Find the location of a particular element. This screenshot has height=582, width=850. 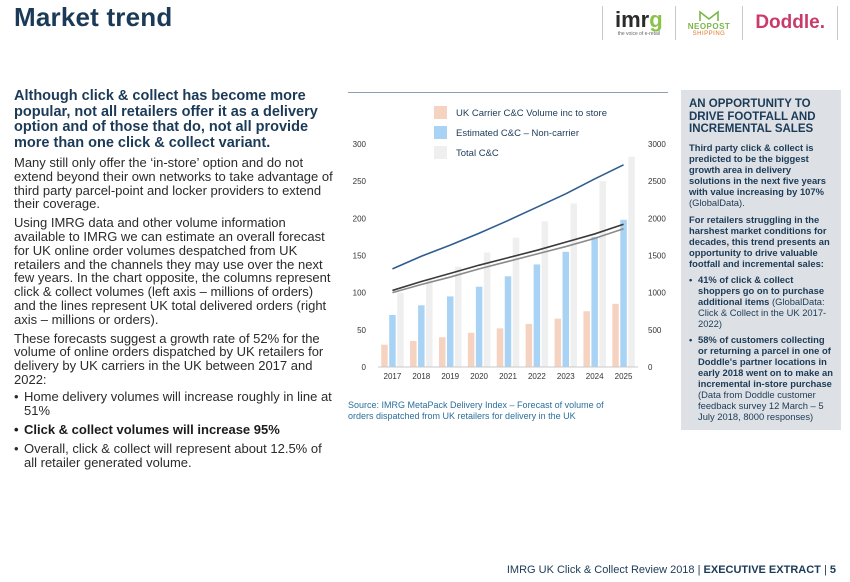

legend-label: Estimated C&C – Non-carrier is located at coordinates (517, 133).